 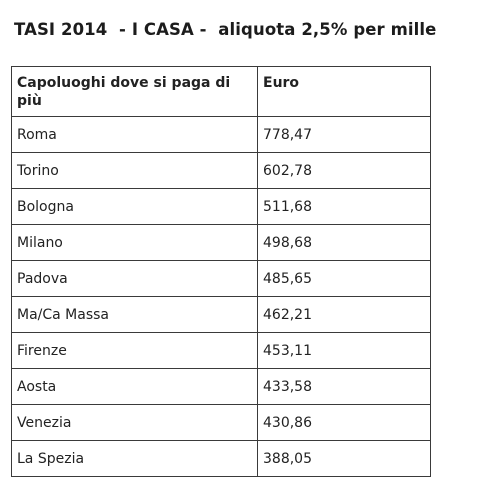 I want to click on city-cell: Roma, so click(x=134, y=134).